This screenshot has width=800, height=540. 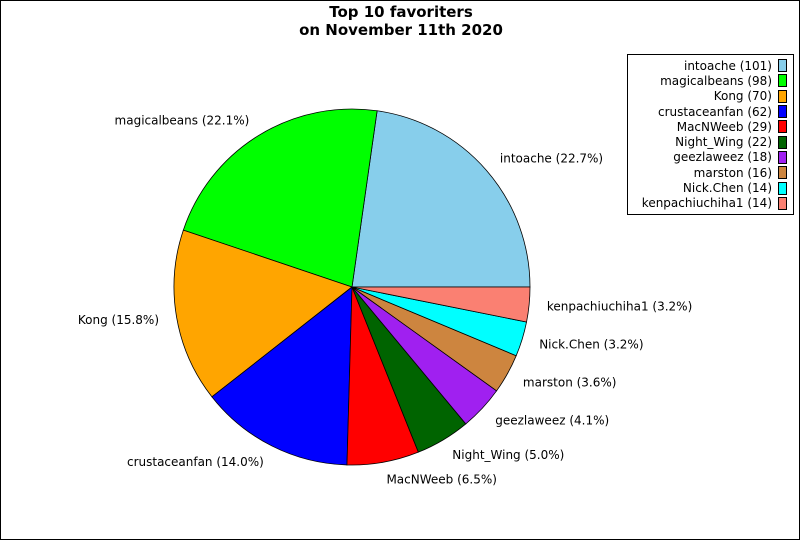 What do you see at coordinates (742, 96) in the screenshot?
I see `legend-label: Kong (70)` at bounding box center [742, 96].